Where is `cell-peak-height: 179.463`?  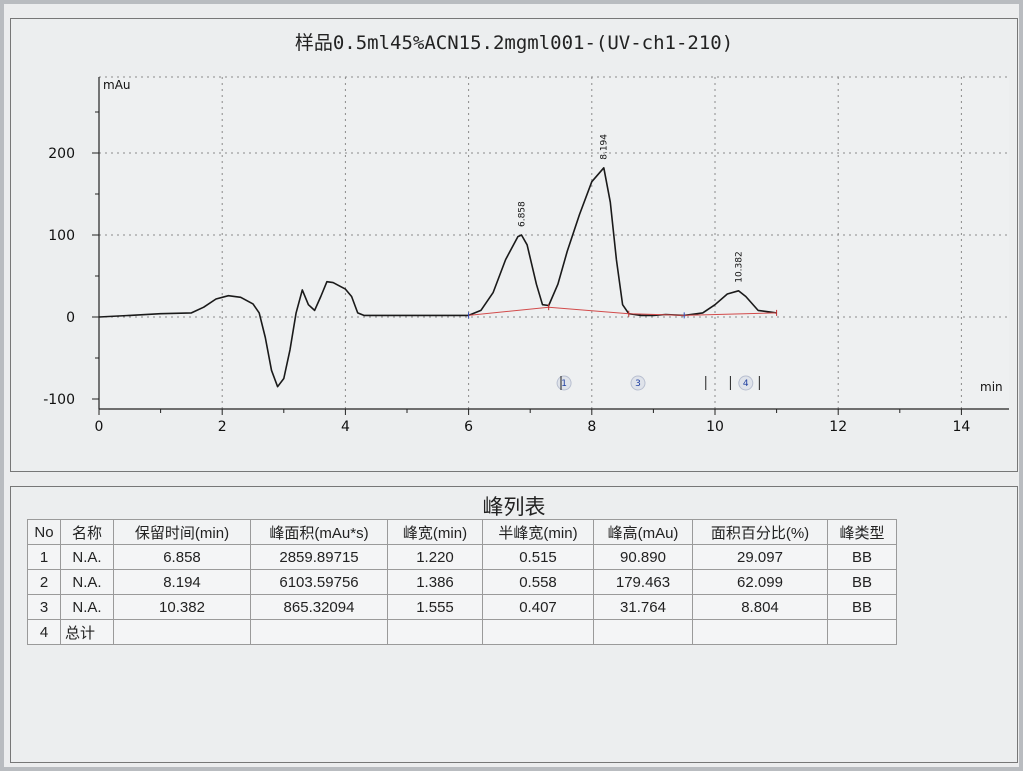
cell-peak-height: 179.463 is located at coordinates (643, 582).